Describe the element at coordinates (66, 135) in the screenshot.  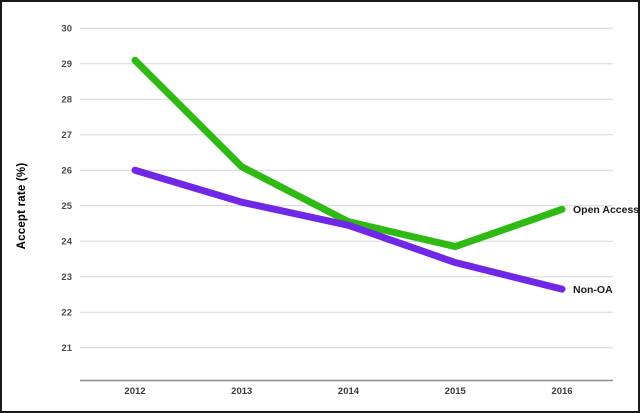
I see `y-axis-tick-label: 27` at that location.